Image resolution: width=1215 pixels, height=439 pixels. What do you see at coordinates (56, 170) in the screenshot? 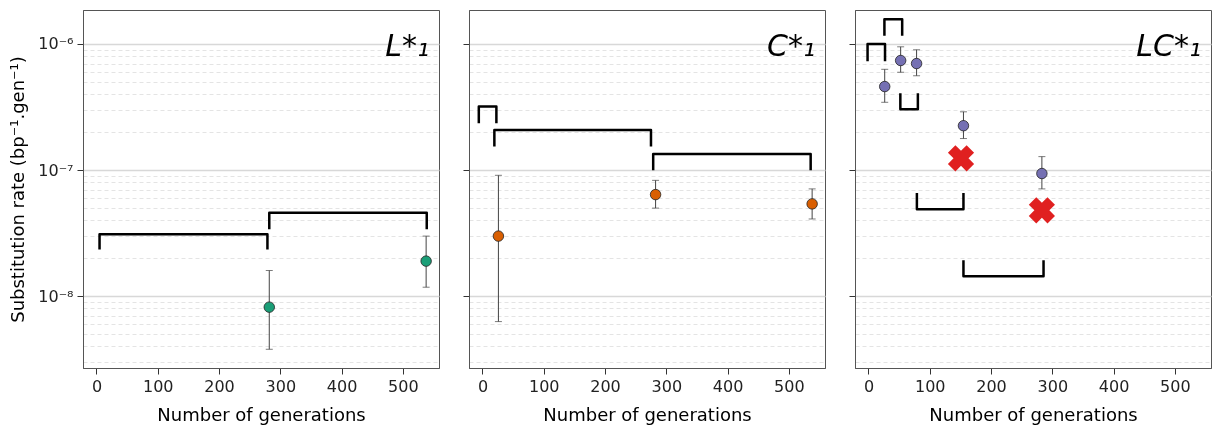
I see `y-tick-label: 10⁻⁷` at bounding box center [56, 170].